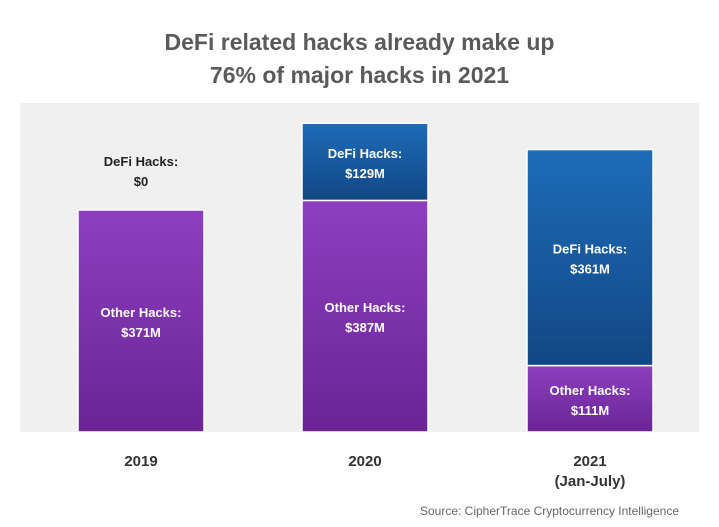 This screenshot has width=719, height=527. Describe the element at coordinates (140, 461) in the screenshot. I see `x-tick-label-2019: 2019` at that location.